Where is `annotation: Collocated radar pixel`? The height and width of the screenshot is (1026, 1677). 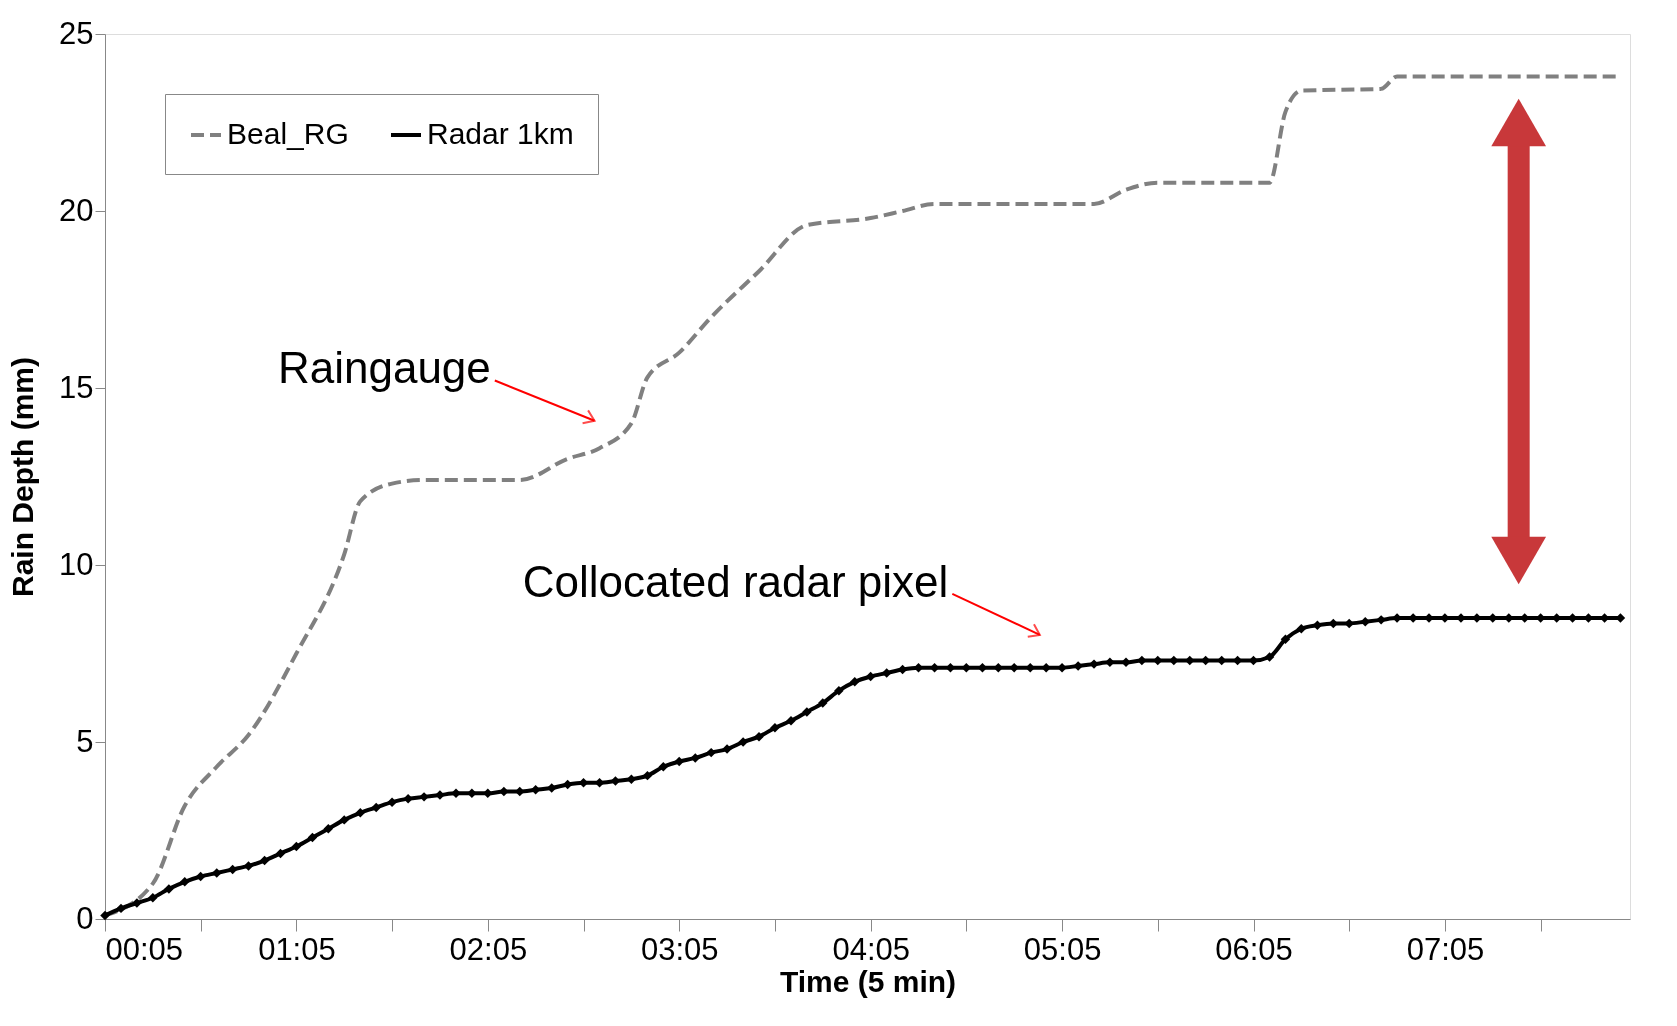
annotation: Collocated radar pixel is located at coordinates (735, 581).